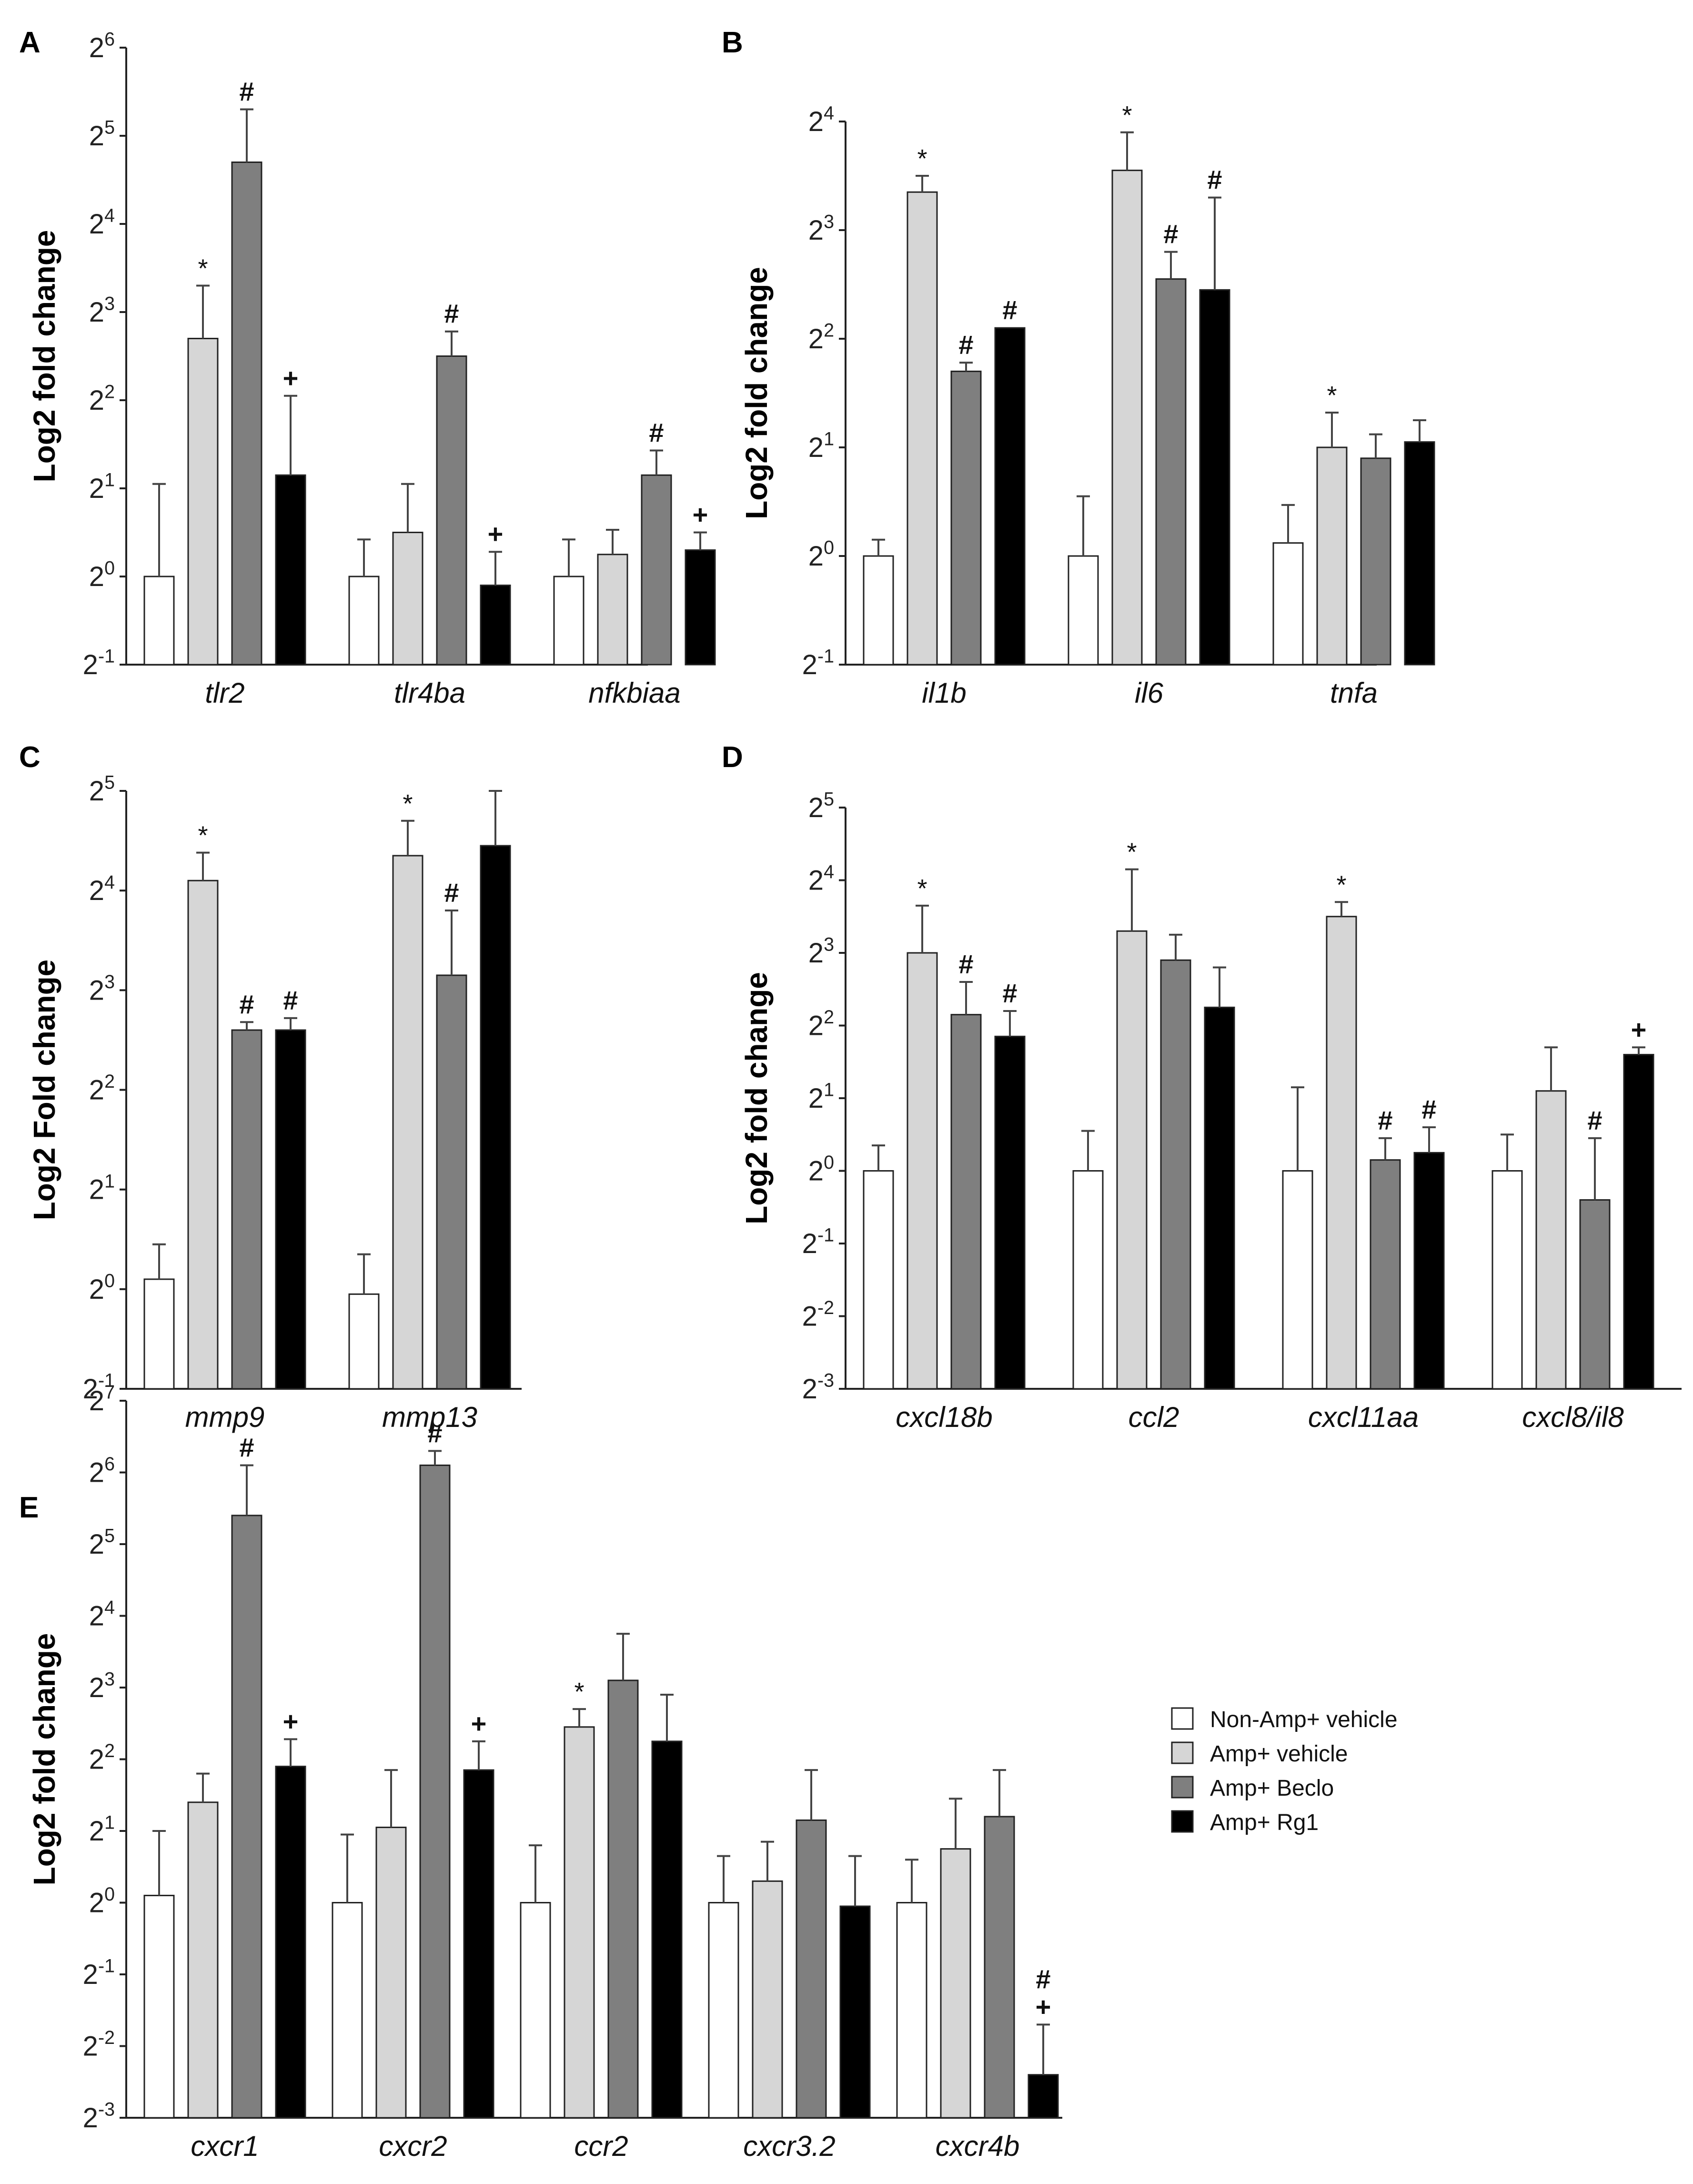  What do you see at coordinates (224, 693) in the screenshot?
I see `category-label-tlr2: tlr2` at bounding box center [224, 693].